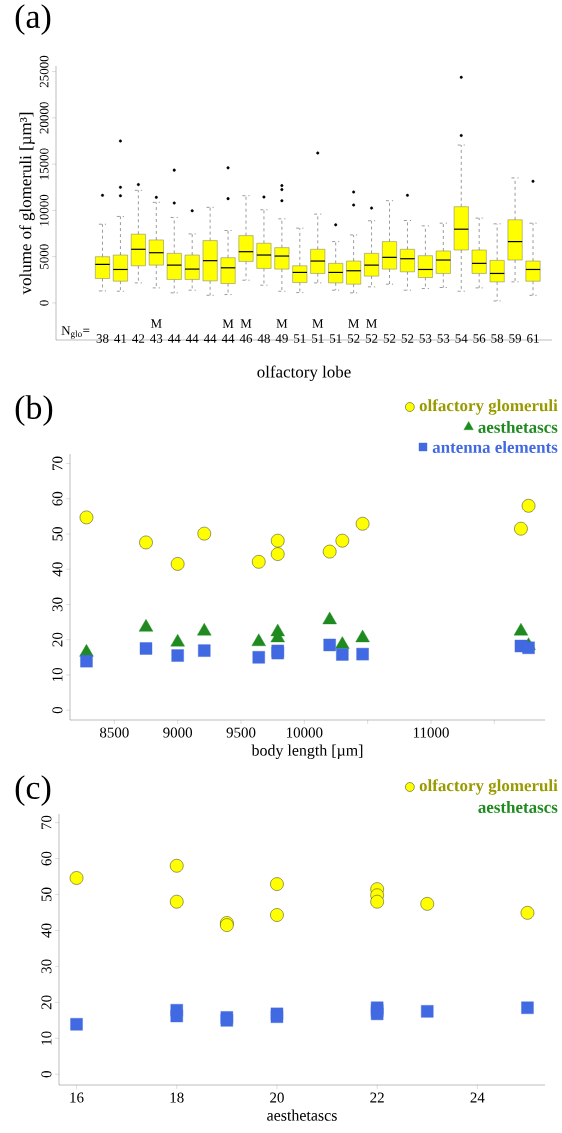 Image resolution: width=562 pixels, height=1133 pixels. I want to click on x-tick-label: 20, so click(277, 1097).